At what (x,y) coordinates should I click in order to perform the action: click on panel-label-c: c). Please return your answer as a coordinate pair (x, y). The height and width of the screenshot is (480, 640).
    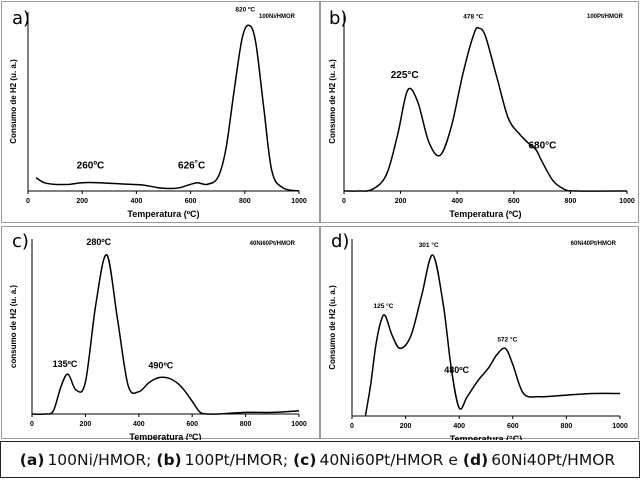
    Looking at the image, I should click on (20, 241).